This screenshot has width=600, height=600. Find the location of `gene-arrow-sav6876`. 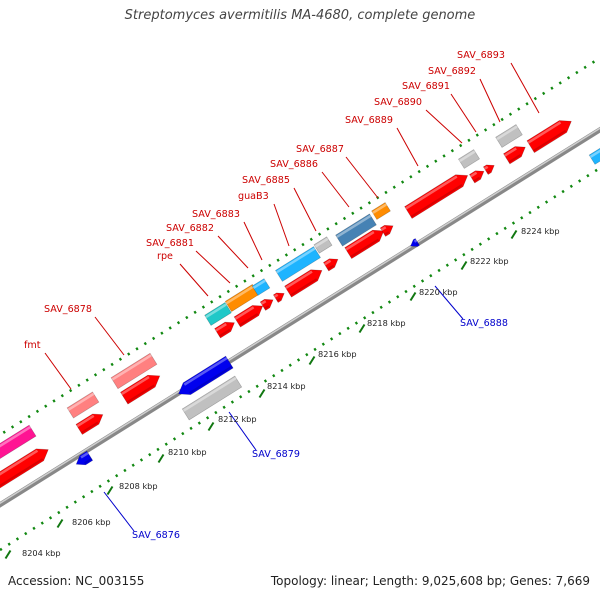

gene-arrow-sav6876 is located at coordinates (84, 458).